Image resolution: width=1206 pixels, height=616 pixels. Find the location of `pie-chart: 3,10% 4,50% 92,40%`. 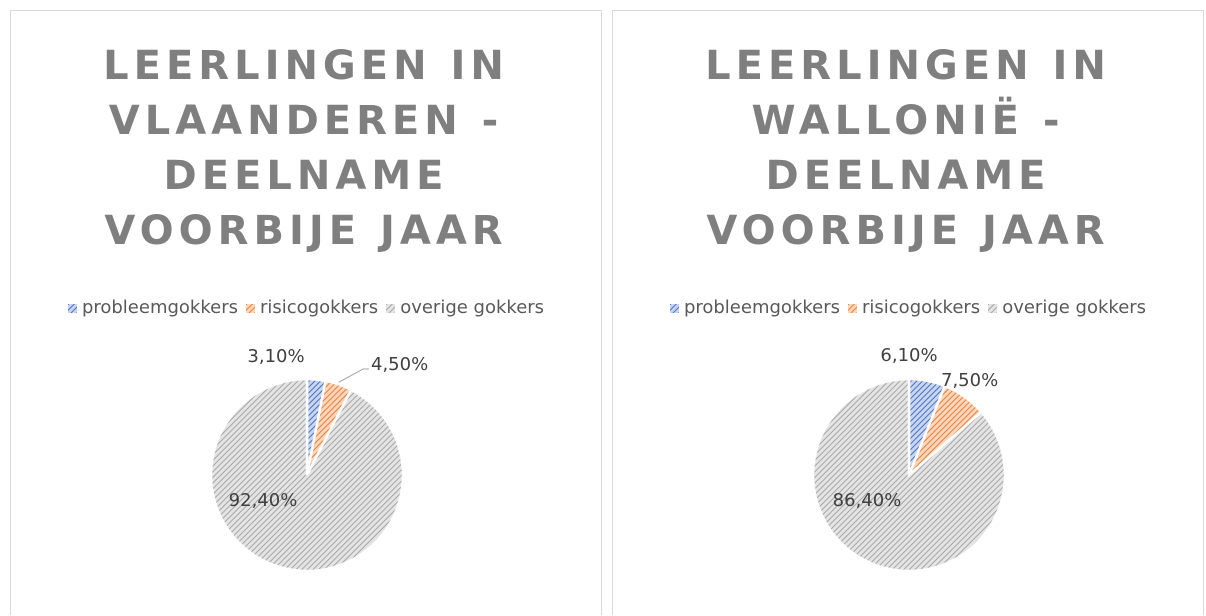

pie-chart: 3,10% 4,50% 92,40% is located at coordinates (318, 459).